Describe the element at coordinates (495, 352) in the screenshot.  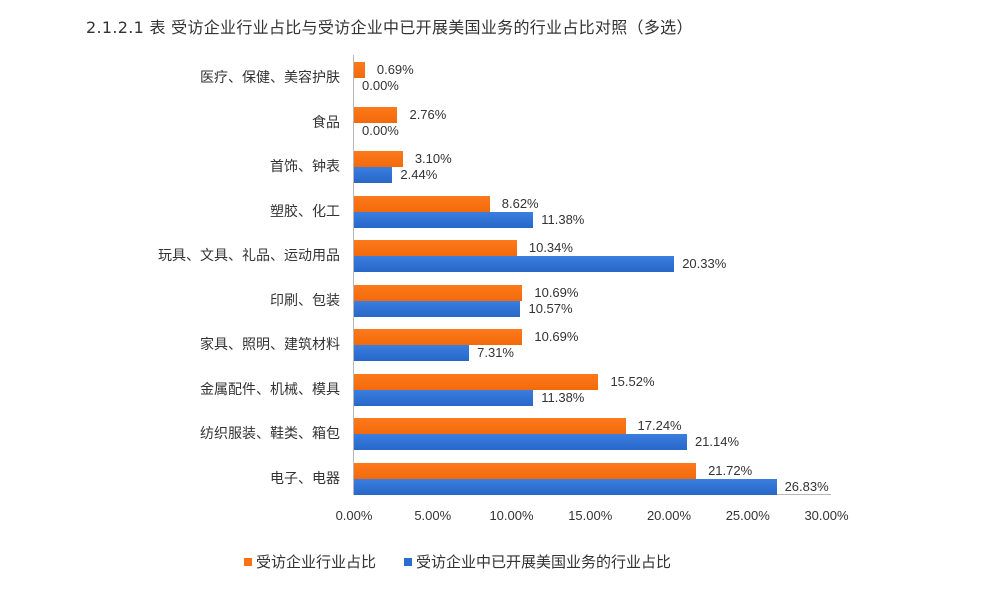
I see `data-label: 7.31%` at that location.